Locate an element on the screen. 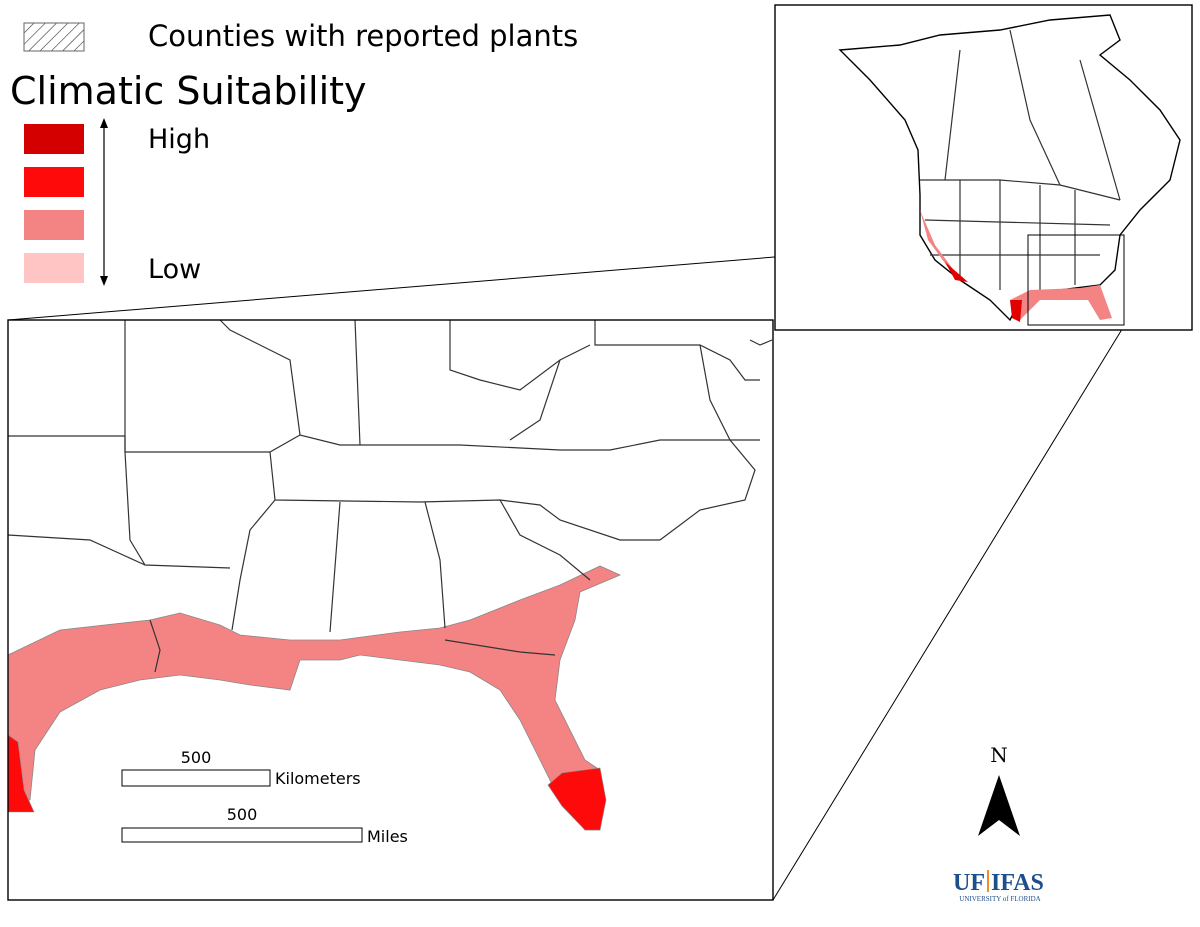 Image resolution: width=1200 pixels, height=927 pixels. inset-map is located at coordinates (983, 167).